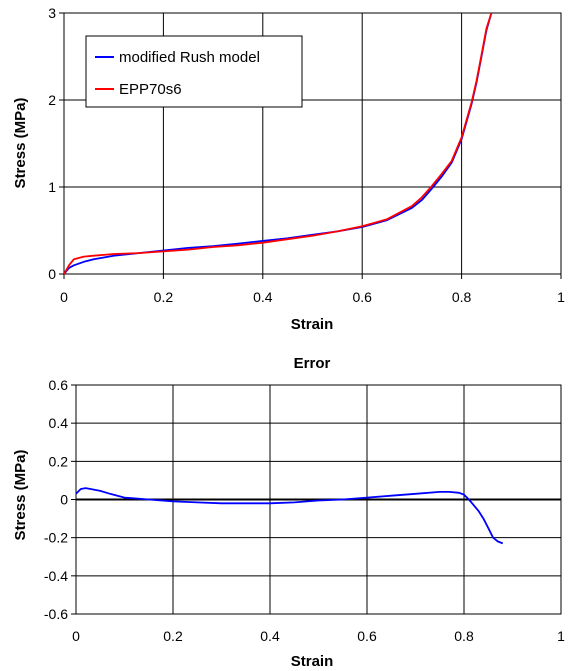 Image resolution: width=568 pixels, height=671 pixels. Describe the element at coordinates (462, 297) in the screenshot. I see `chart1-xtick-label: 0.8` at that location.